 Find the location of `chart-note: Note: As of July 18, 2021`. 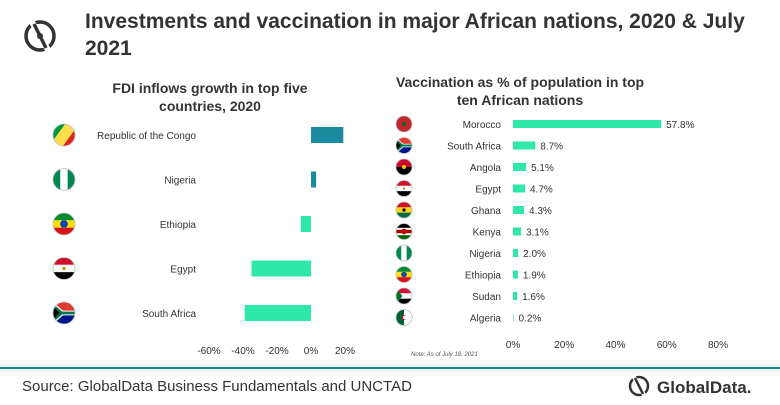

chart-note: Note: As of July 18, 2021 is located at coordinates (444, 355).